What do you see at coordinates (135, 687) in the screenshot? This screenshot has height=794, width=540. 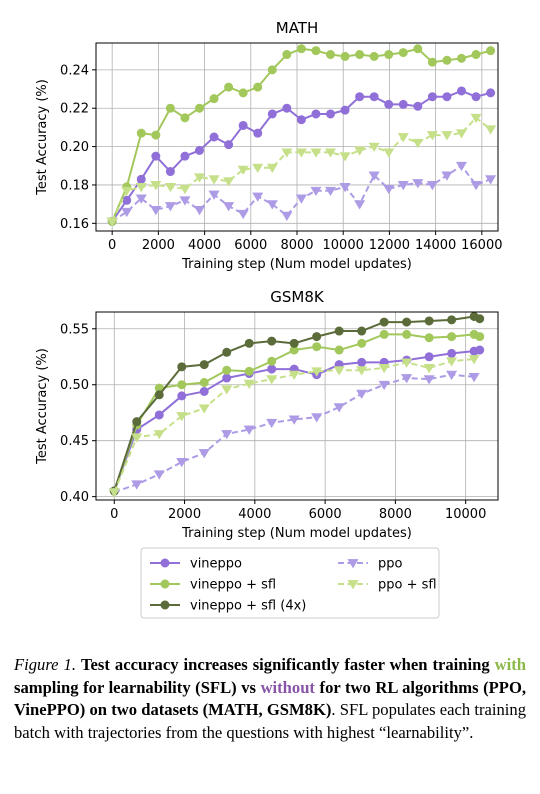 I see `caption-bold-part2: sampling for learnability (SFL) vs` at bounding box center [135, 687].